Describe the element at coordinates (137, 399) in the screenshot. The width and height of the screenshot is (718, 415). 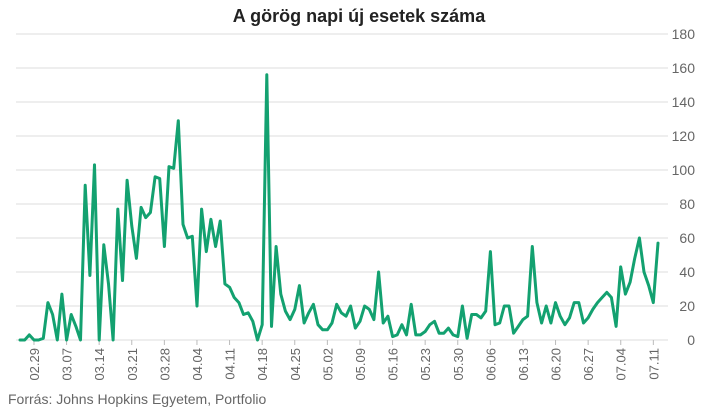
I see `source-note: Forrás: Johns Hopkins Egyetem, Portfolio` at that location.